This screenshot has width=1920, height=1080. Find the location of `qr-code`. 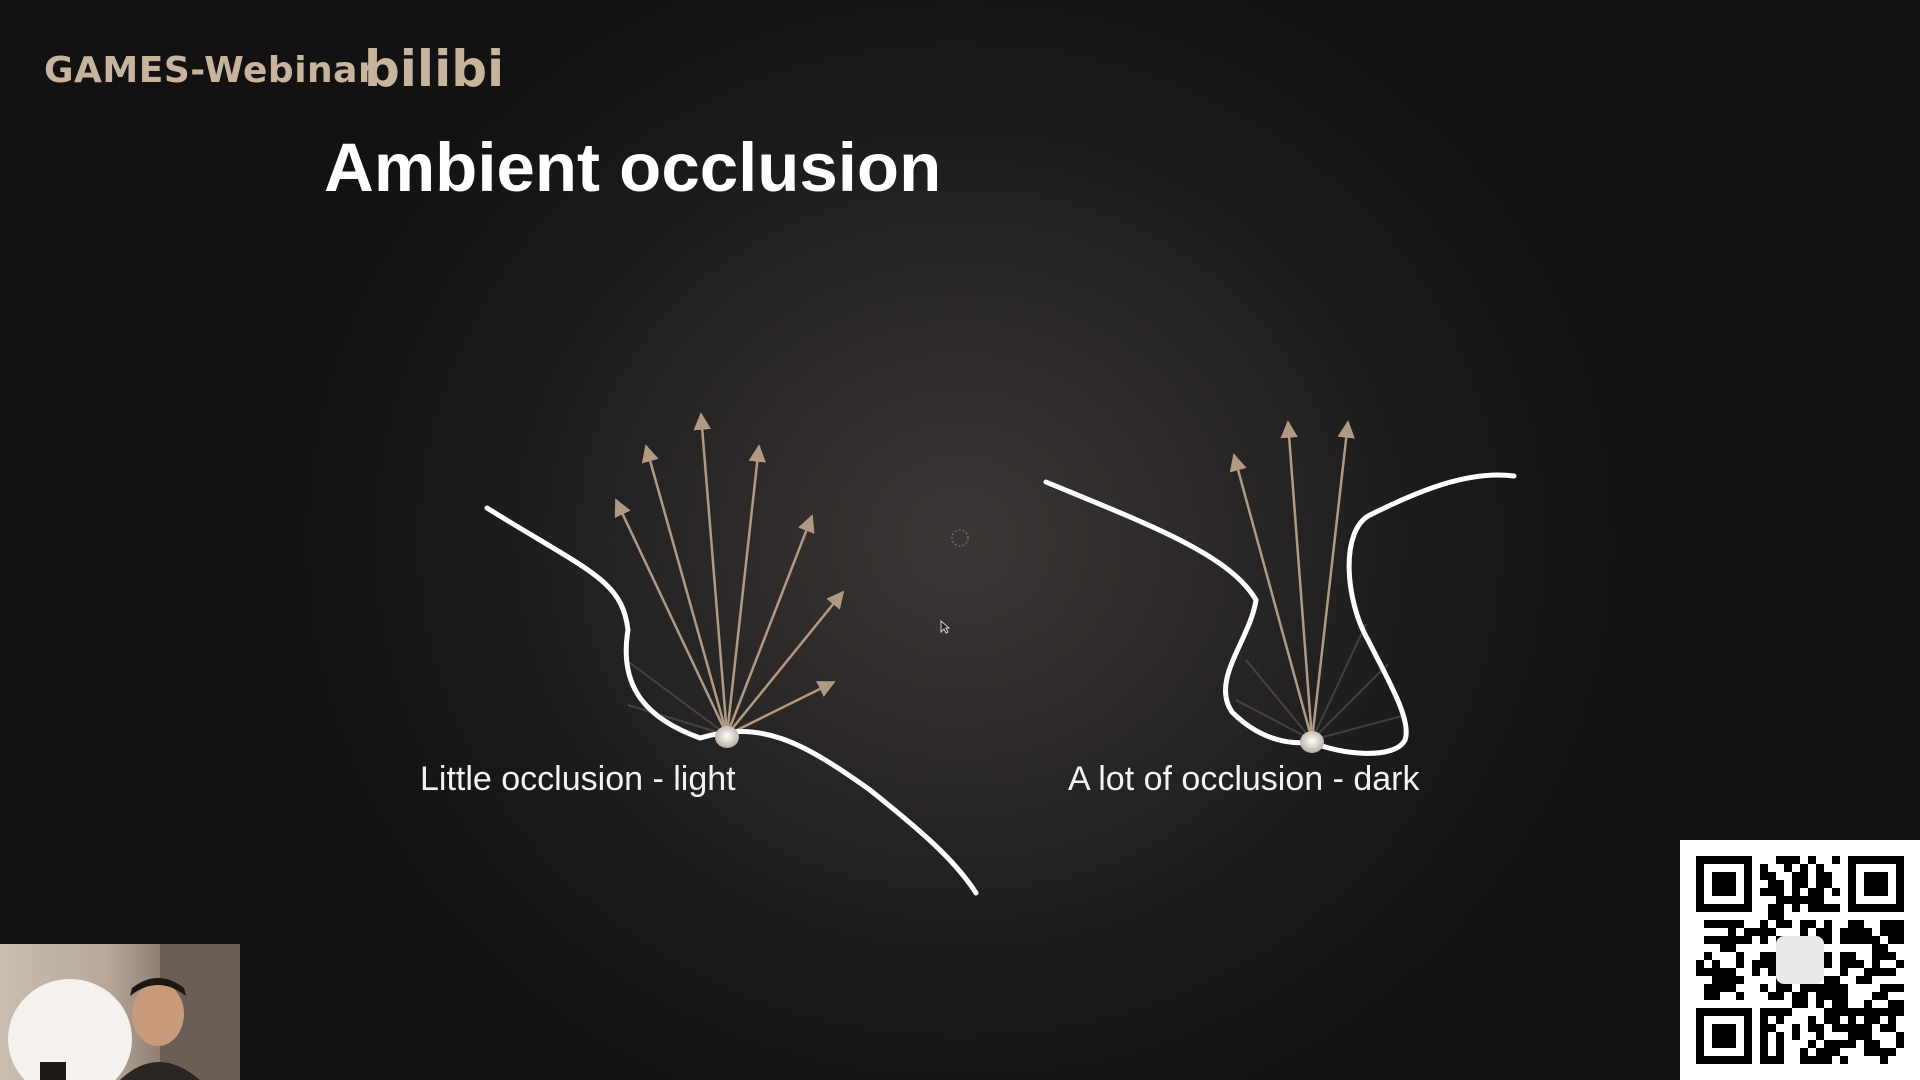

qr-code is located at coordinates (1800, 960).